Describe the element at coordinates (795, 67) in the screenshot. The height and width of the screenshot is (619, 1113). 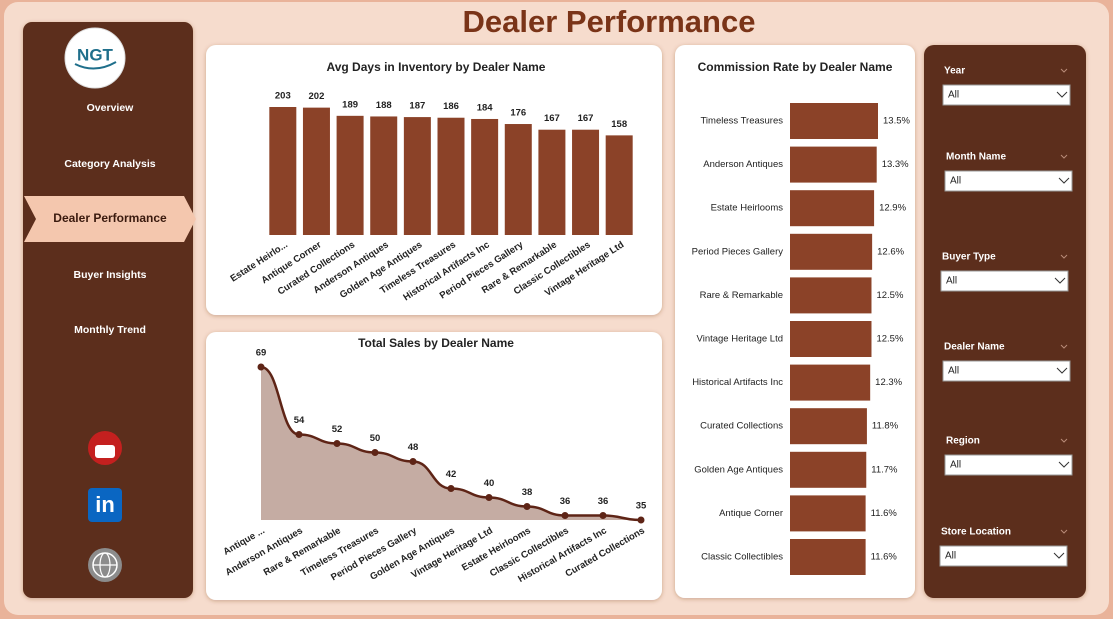
I see `chart-title: Commission Rate by Dealer Name` at that location.